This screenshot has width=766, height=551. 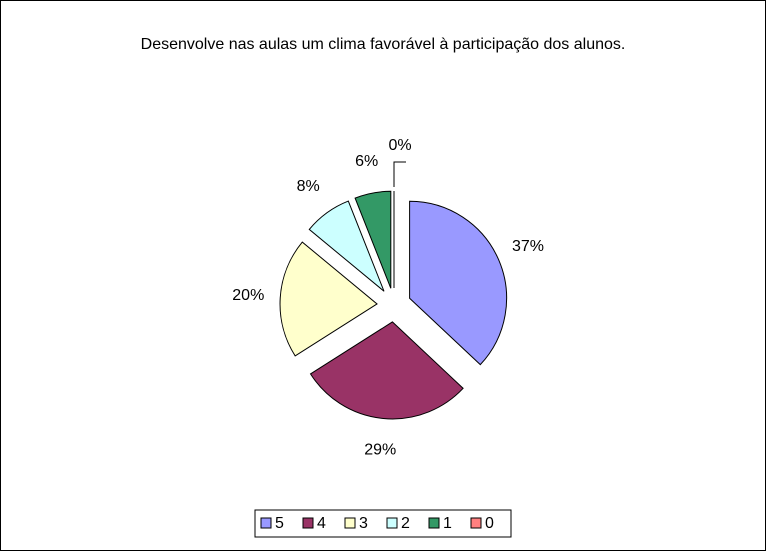 I want to click on legend-label: 1, so click(x=447, y=523).